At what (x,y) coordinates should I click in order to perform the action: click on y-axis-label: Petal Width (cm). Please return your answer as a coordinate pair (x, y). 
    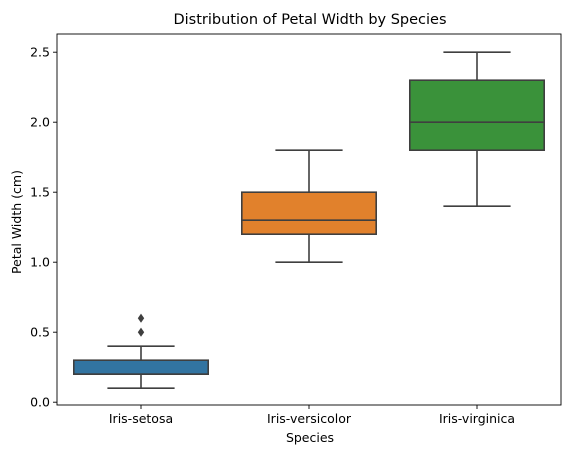
    Looking at the image, I should click on (16, 222).